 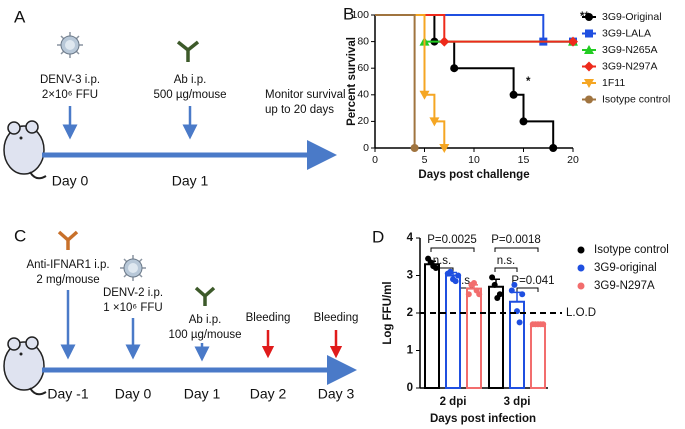 What do you see at coordinates (528, 82) in the screenshot?
I see `annotation: *` at bounding box center [528, 82].